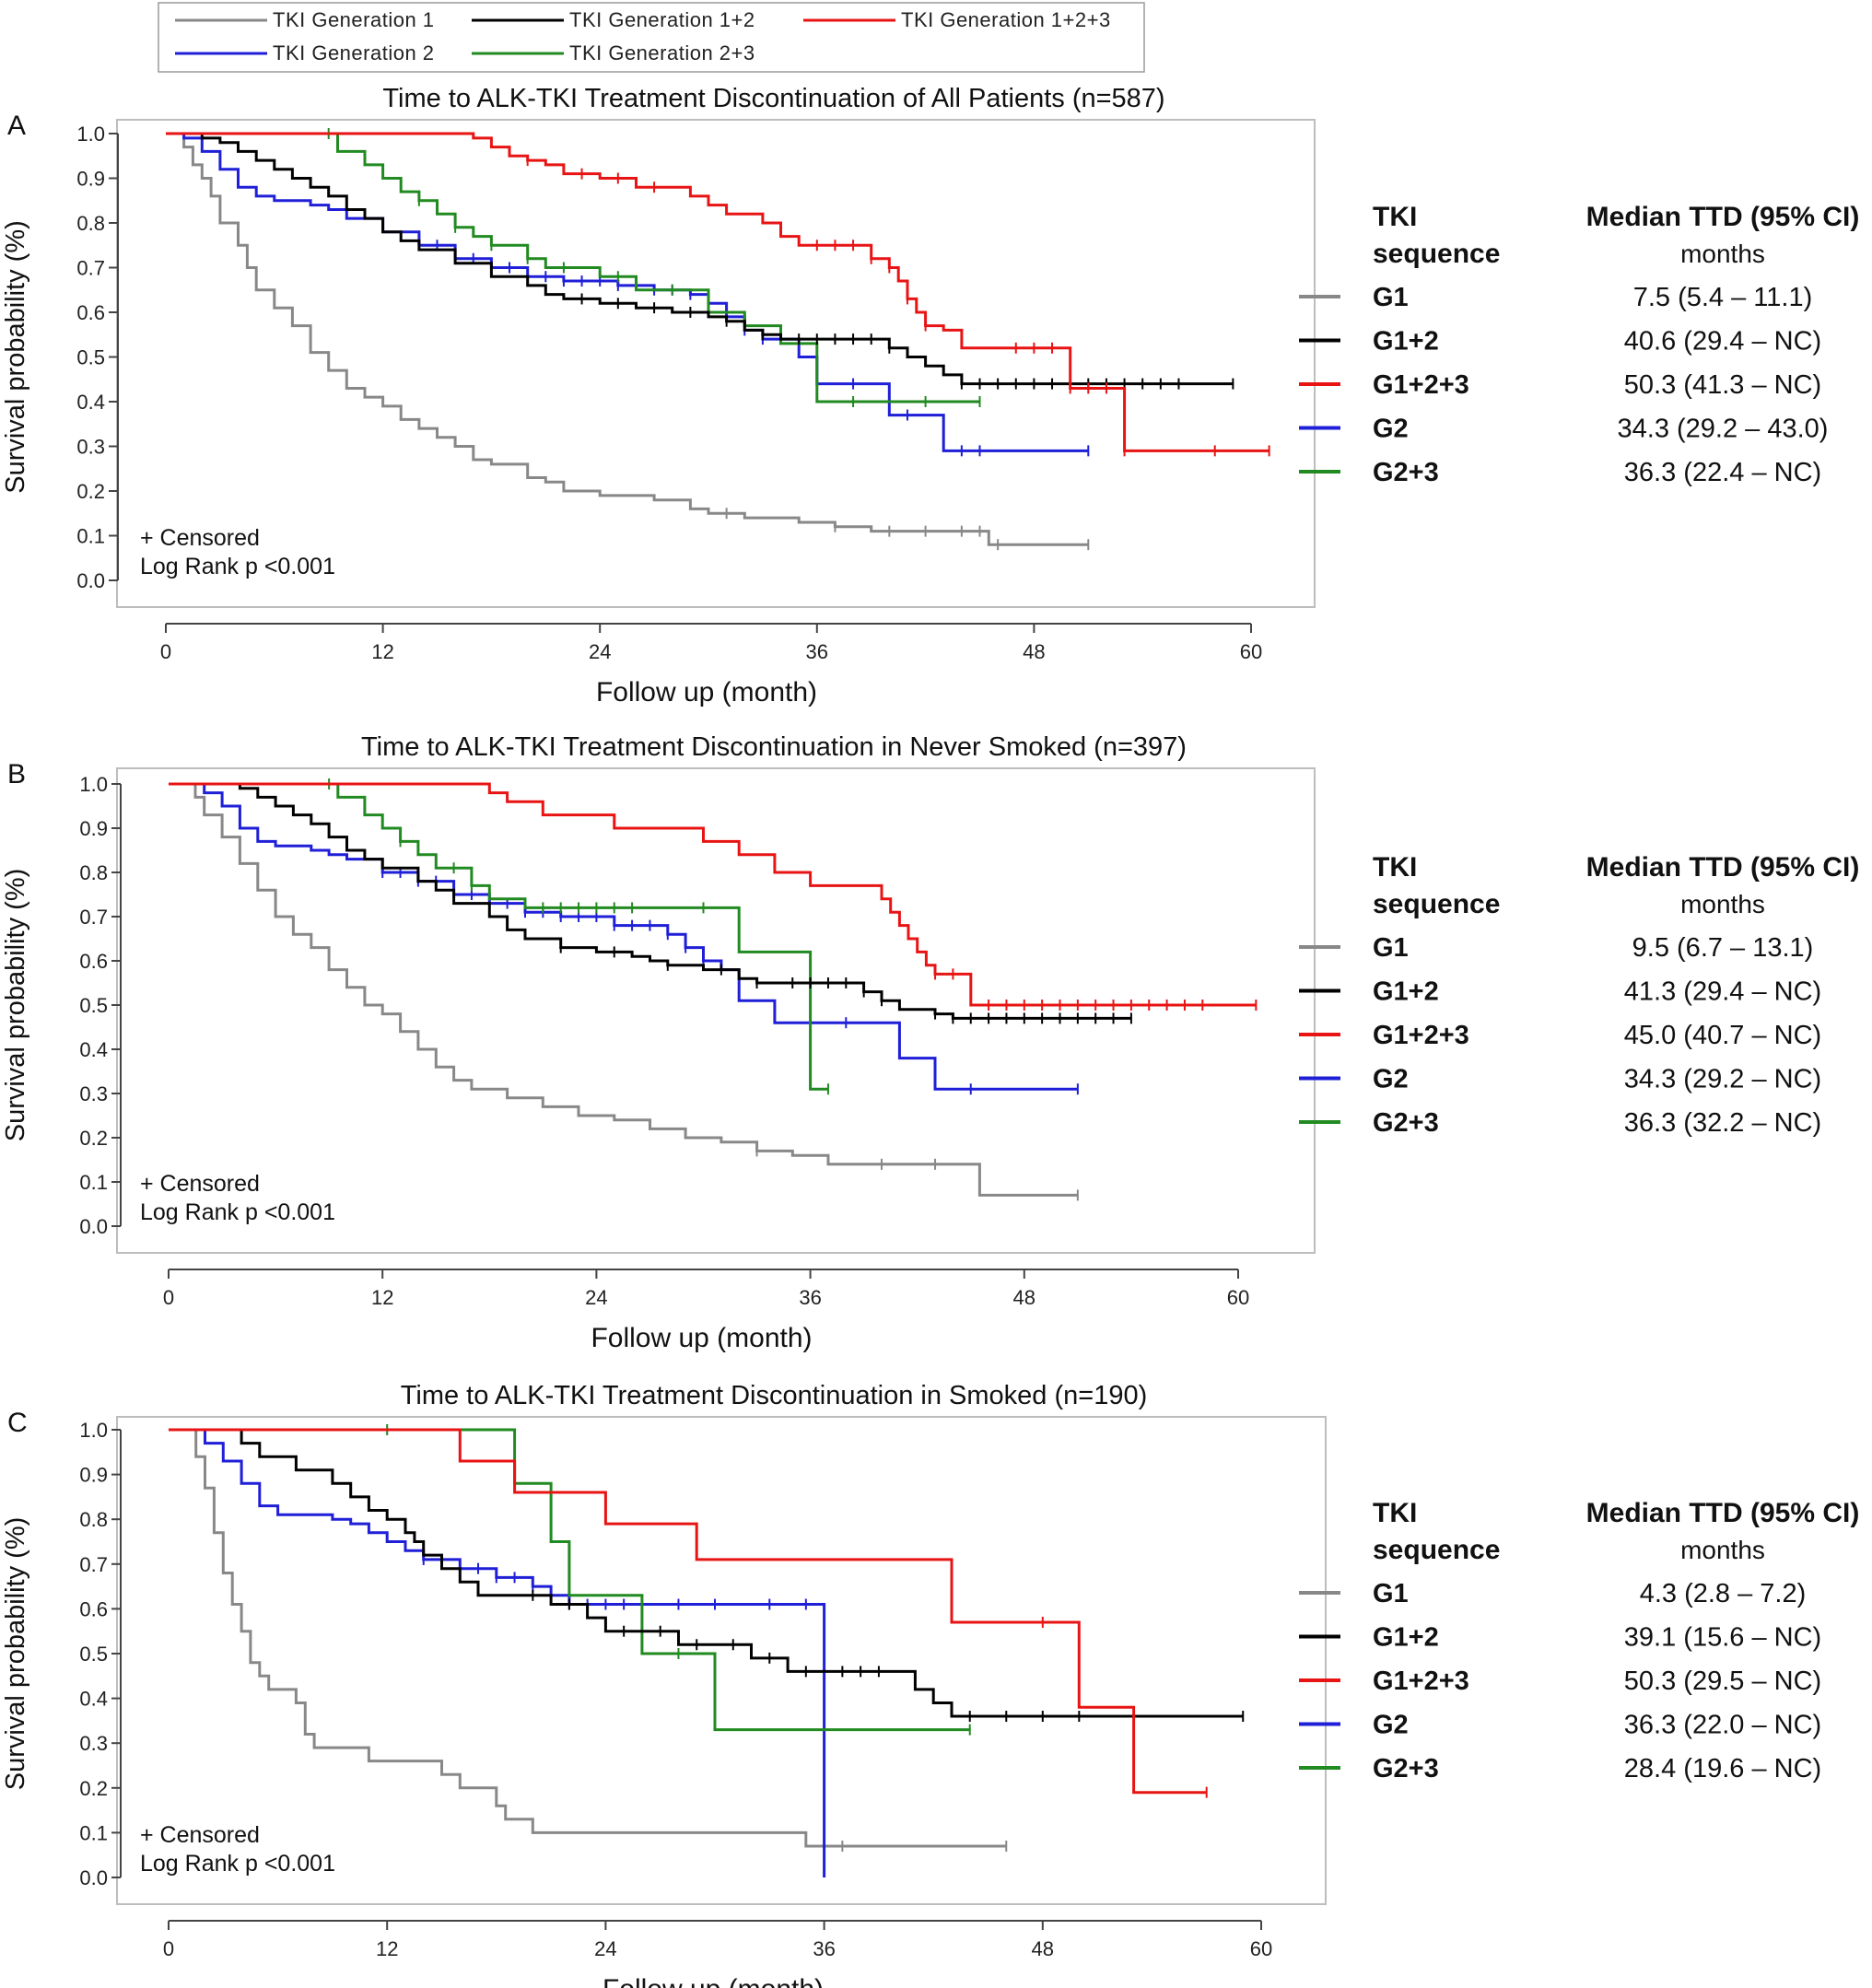  What do you see at coordinates (200, 1835) in the screenshot?
I see `censored-note: + Censored` at bounding box center [200, 1835].